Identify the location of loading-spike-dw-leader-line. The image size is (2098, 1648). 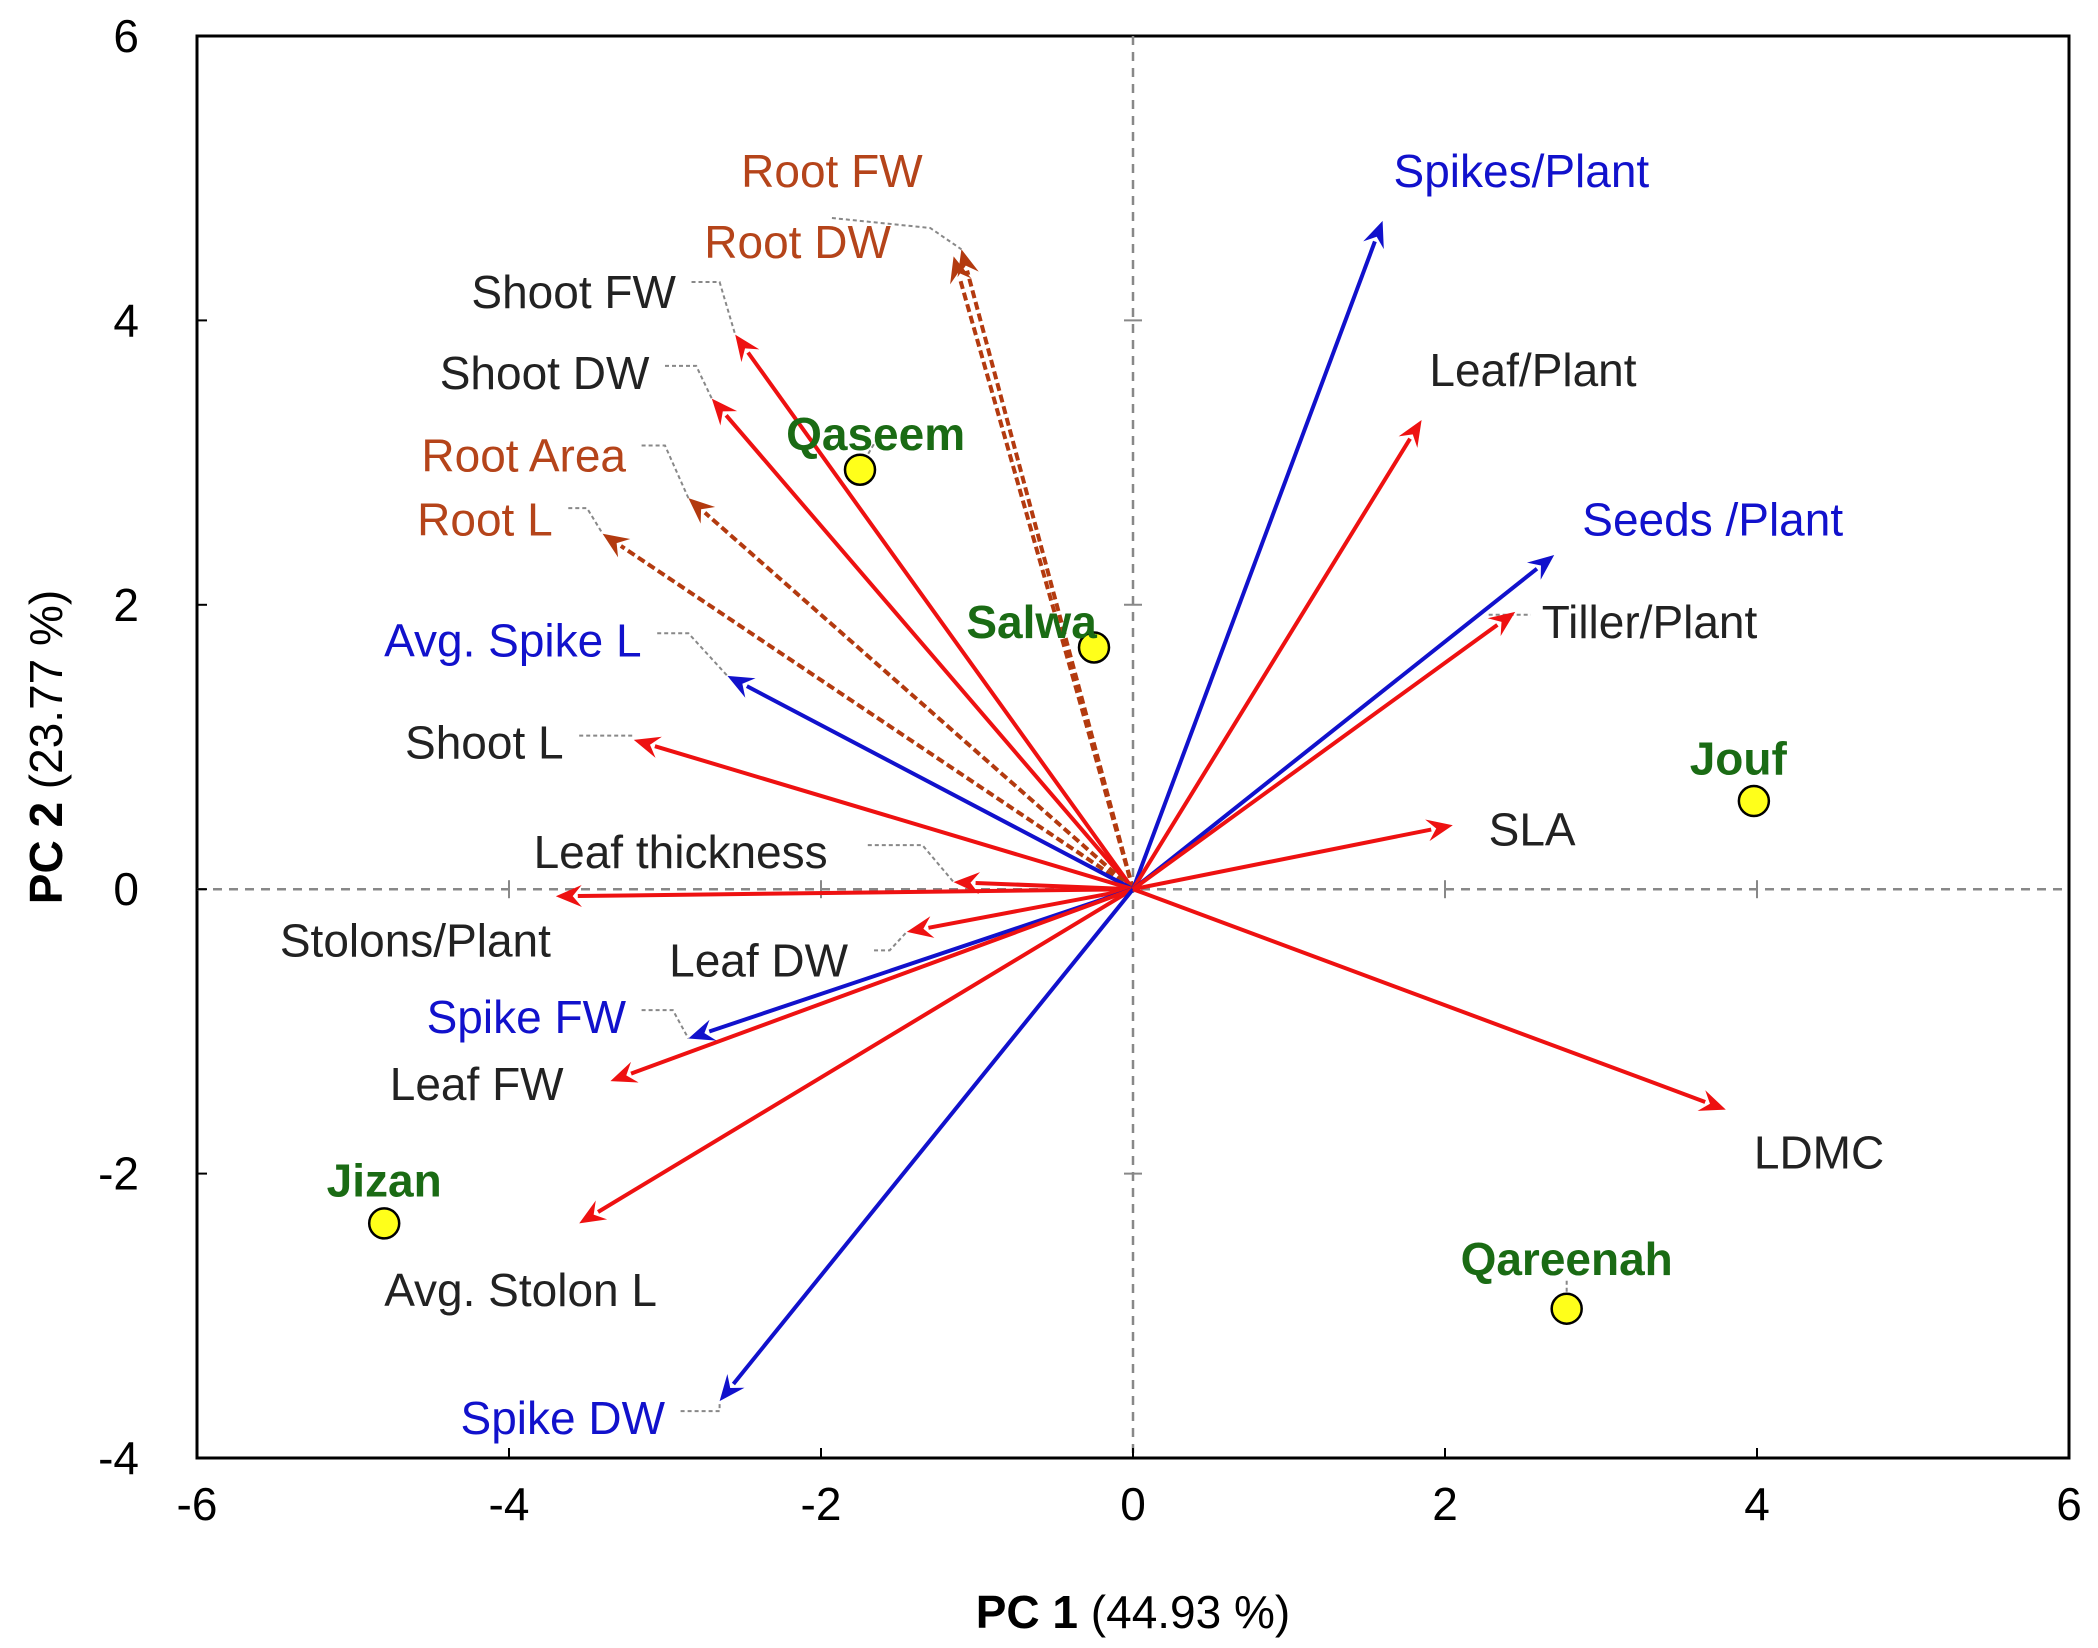
(700, 1407).